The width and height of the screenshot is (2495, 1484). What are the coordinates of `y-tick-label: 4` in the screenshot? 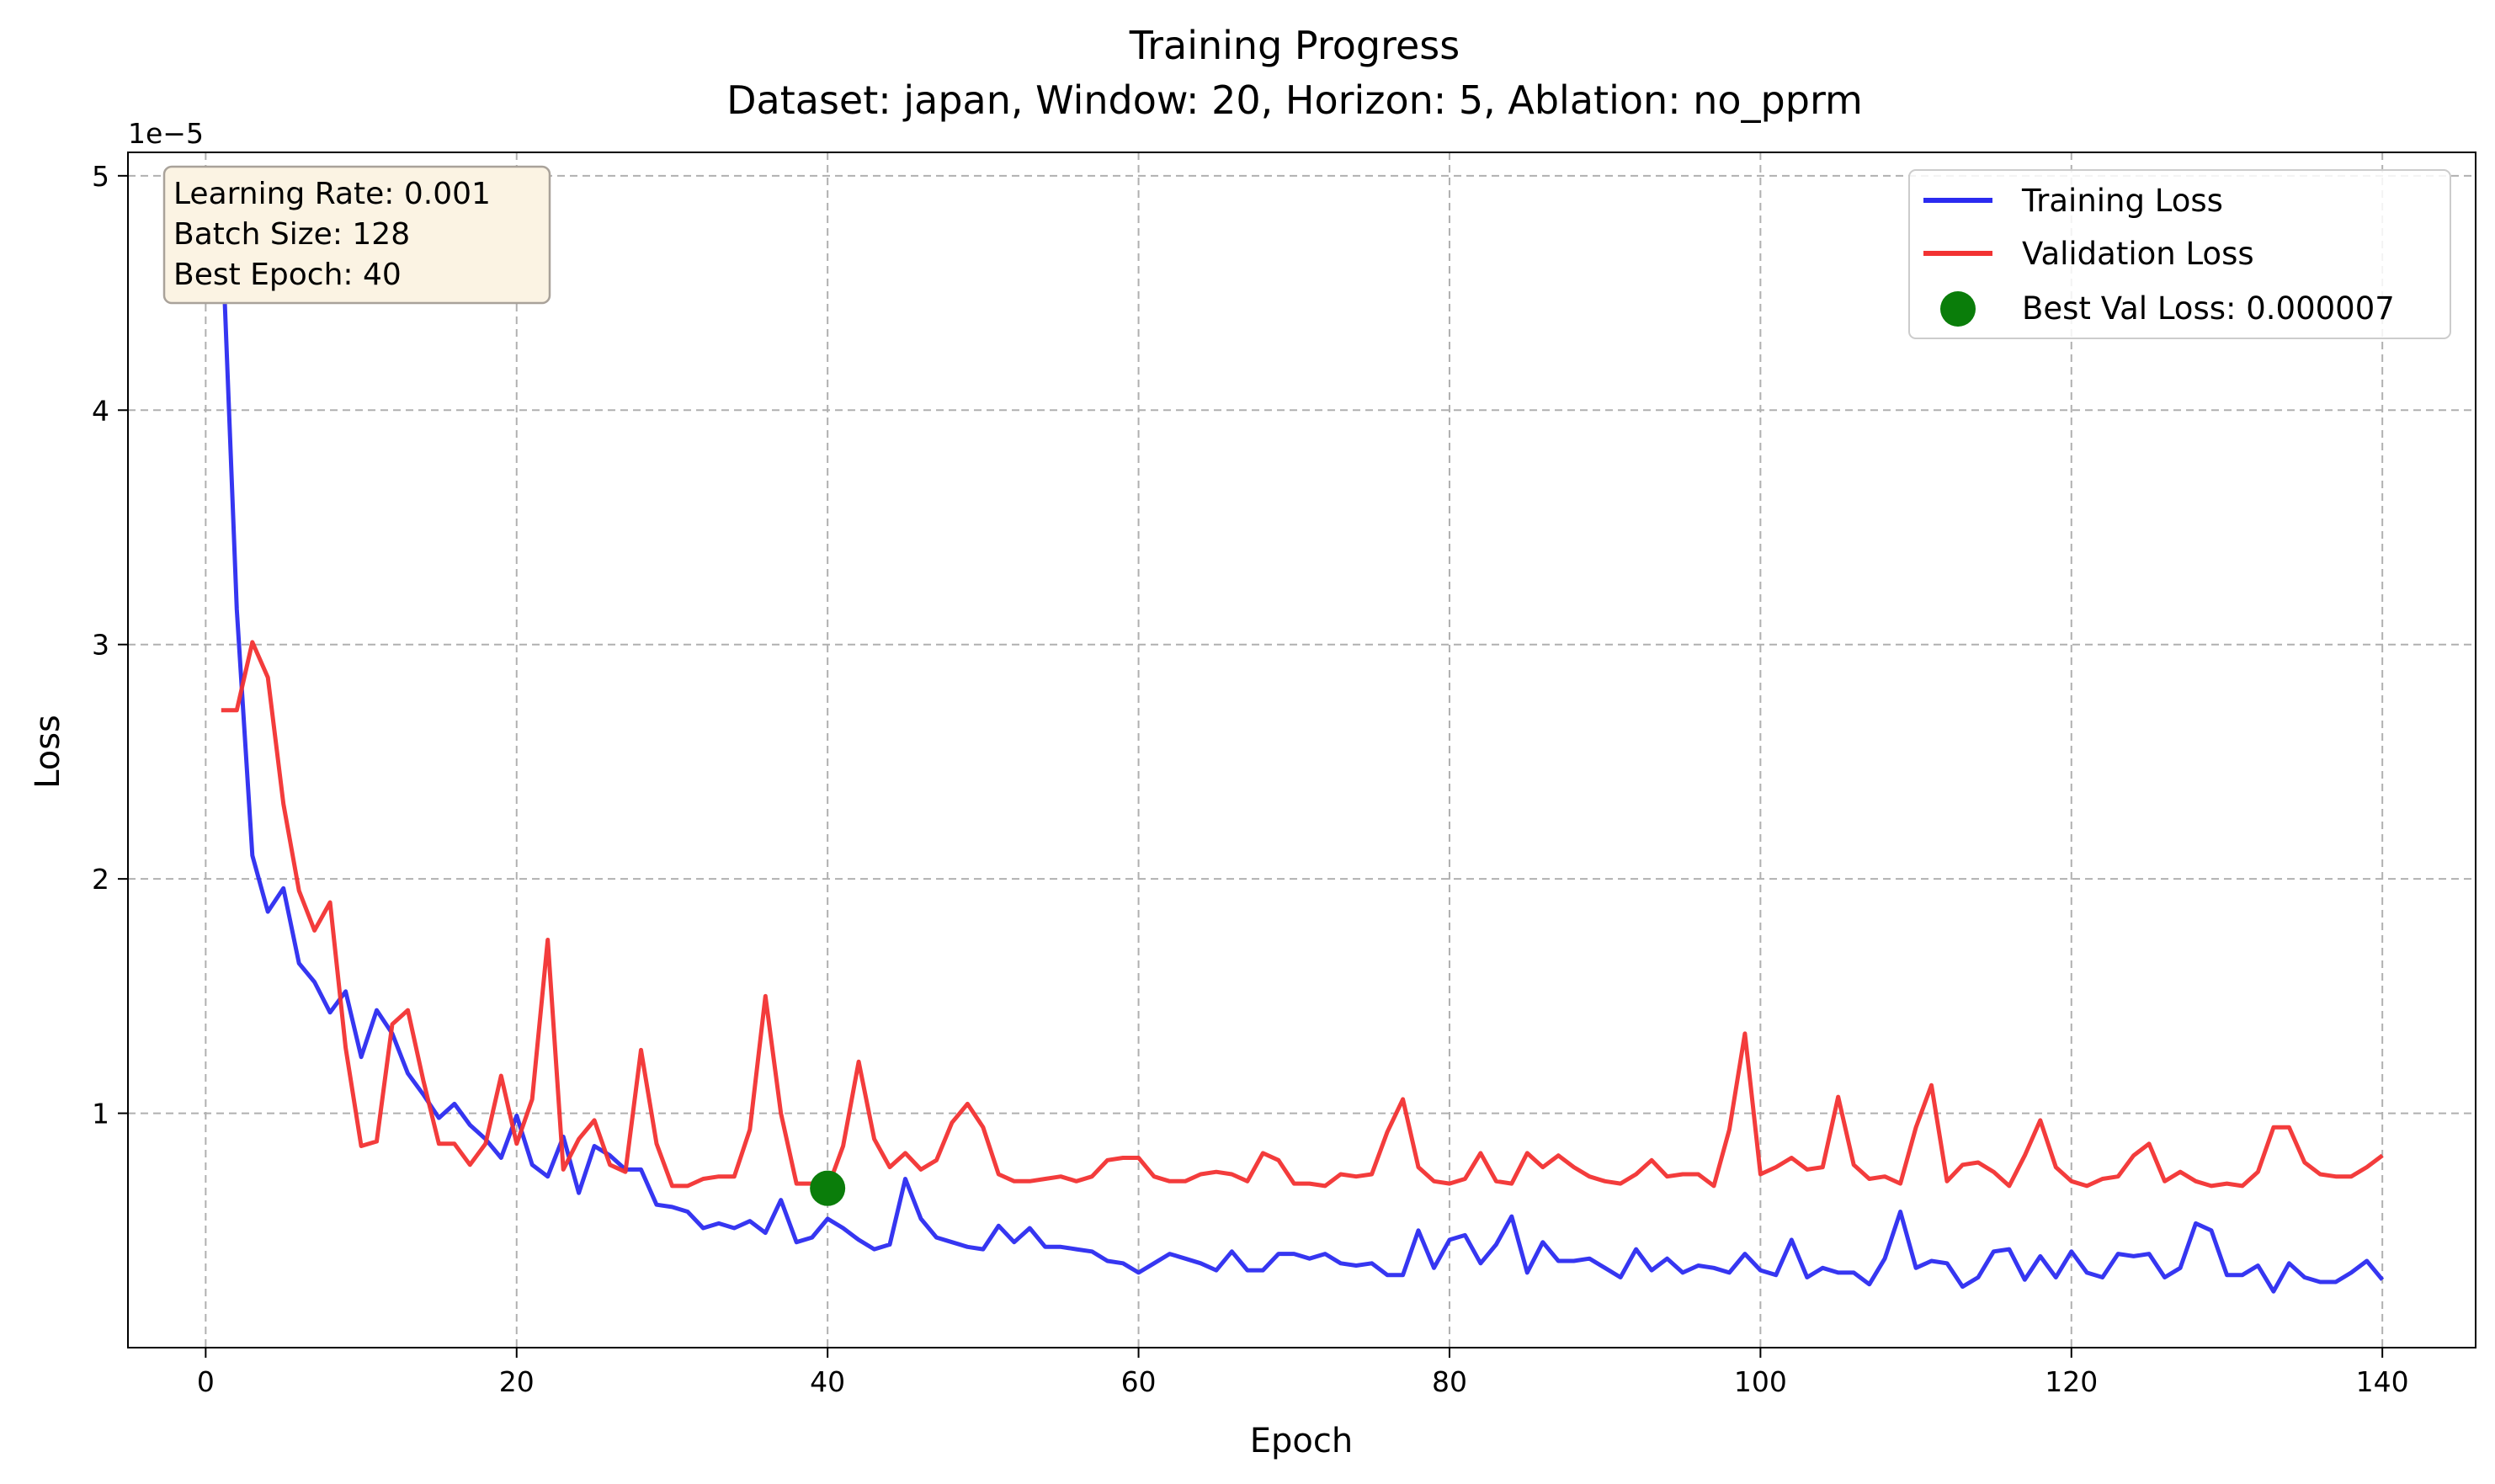 It's located at (100, 410).